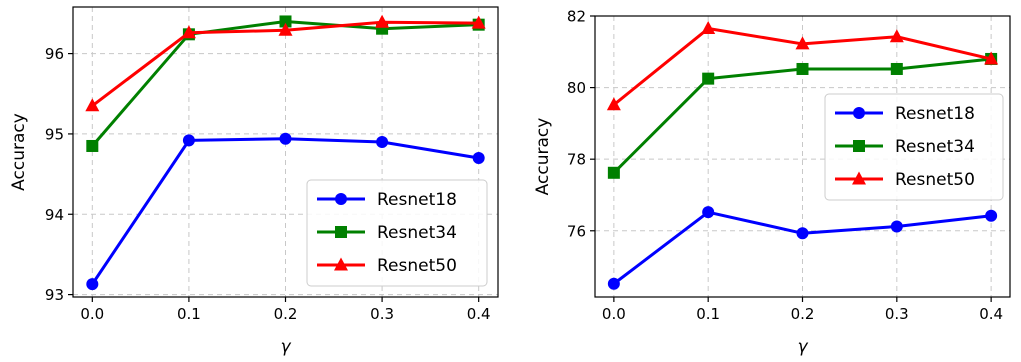  I want to click on chart-1-y-tick-label: 94, so click(54, 215).